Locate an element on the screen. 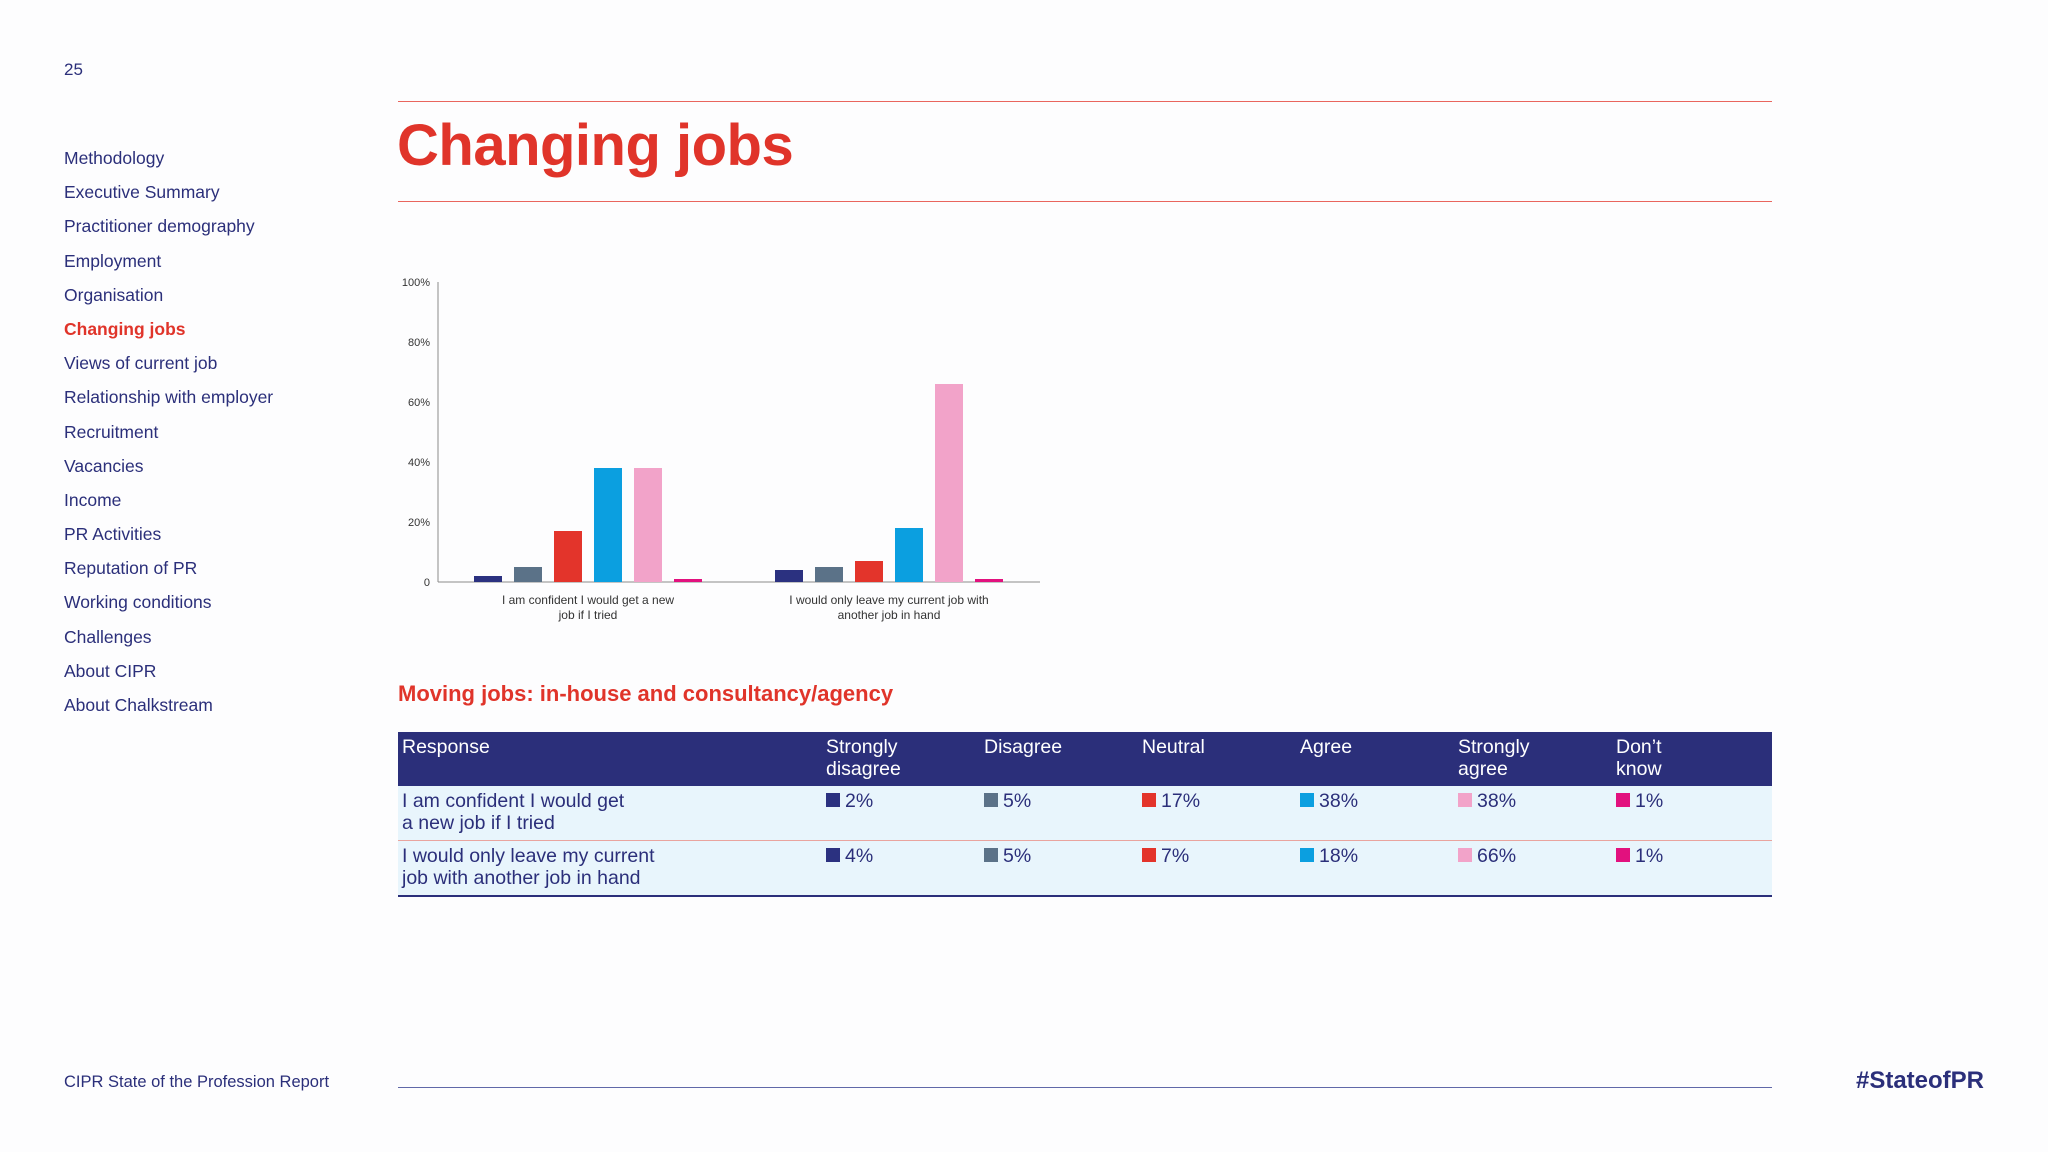 The height and width of the screenshot is (1152, 2048). page-title: Changing jobs is located at coordinates (595, 145).